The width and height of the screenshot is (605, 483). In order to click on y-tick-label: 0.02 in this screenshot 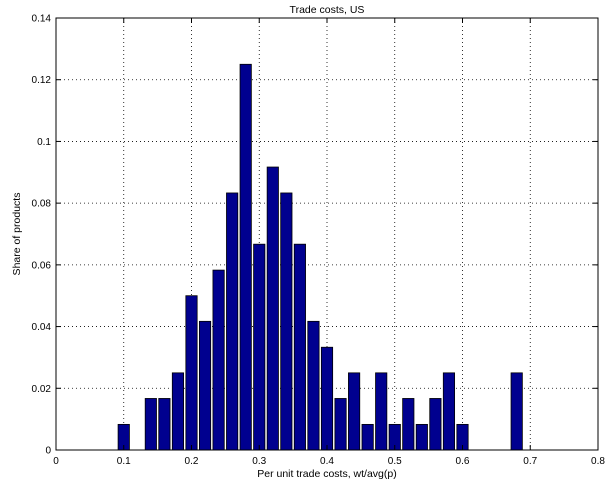, I will do `click(42, 389)`.